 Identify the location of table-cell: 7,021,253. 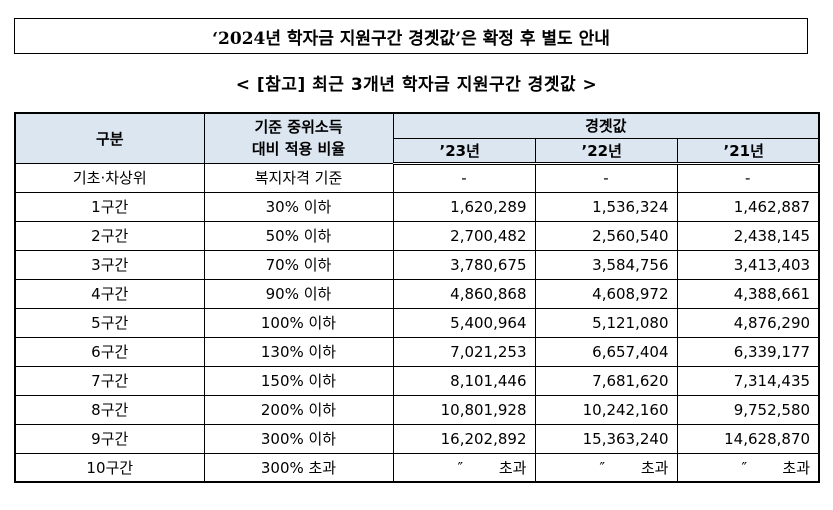
(464, 351).